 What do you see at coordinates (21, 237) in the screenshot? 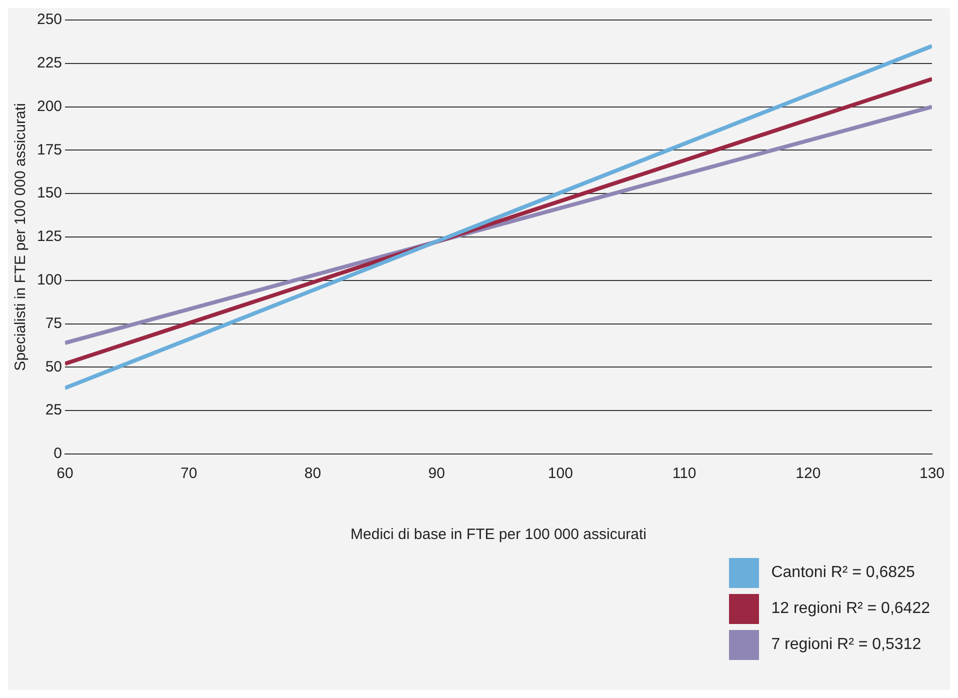
I see `y-axis-title: Specialisti in FTE per 100 000 assicurati` at bounding box center [21, 237].